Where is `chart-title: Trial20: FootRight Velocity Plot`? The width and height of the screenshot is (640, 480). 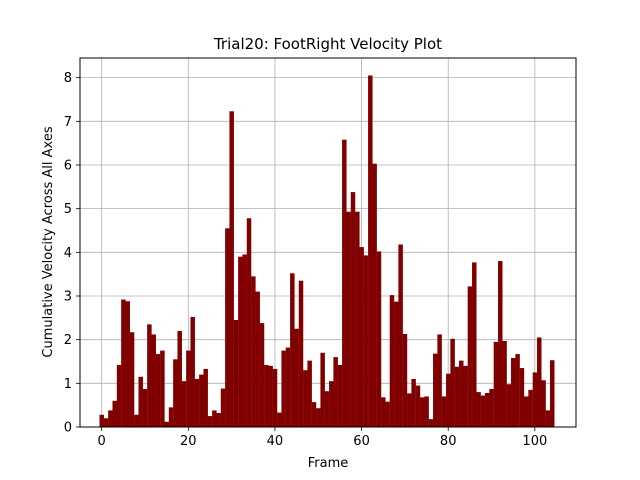
chart-title: Trial20: FootRight Velocity Plot is located at coordinates (327, 44).